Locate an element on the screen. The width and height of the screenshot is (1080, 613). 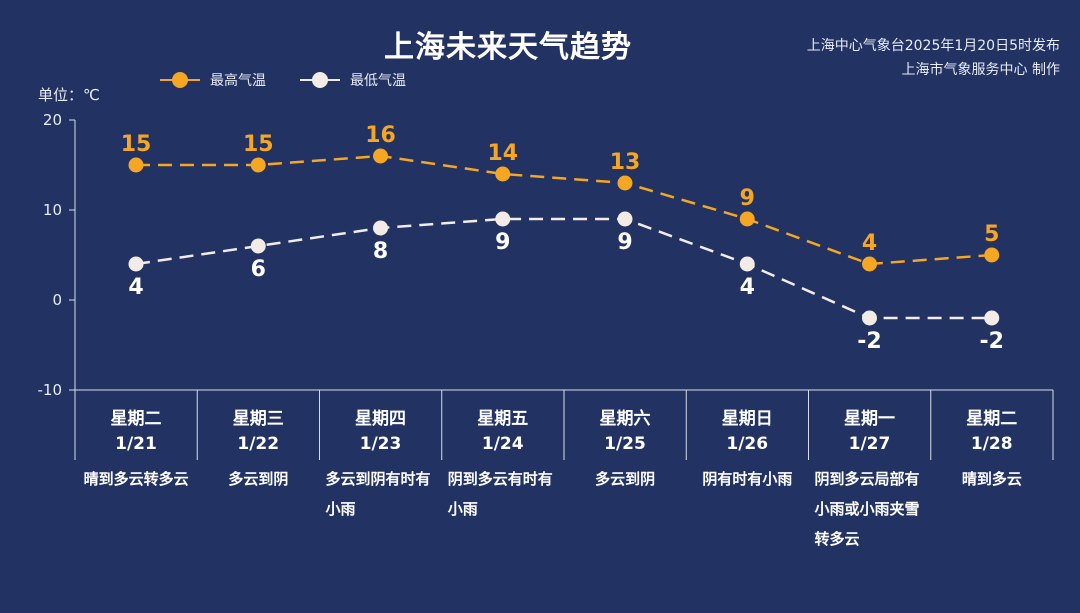
data-label-high-6: 4 is located at coordinates (869, 243).